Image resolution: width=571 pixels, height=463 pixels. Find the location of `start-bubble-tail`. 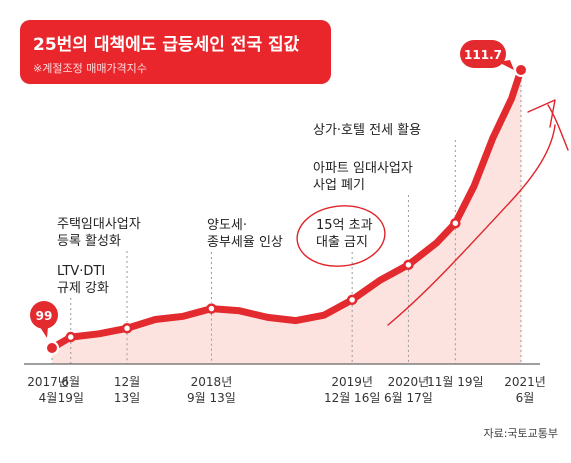

start-bubble-tail is located at coordinates (44, 332).